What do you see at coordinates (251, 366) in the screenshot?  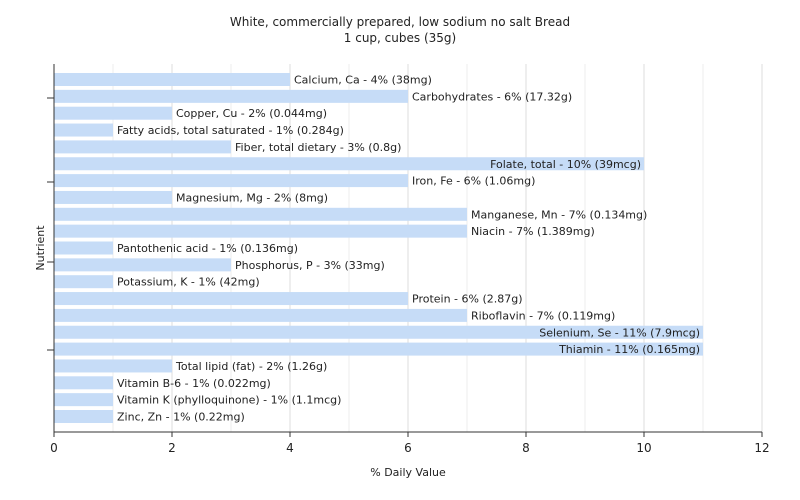 I see `bar-label-17: Total lipid (fat) - 2% (1.26g)` at bounding box center [251, 366].